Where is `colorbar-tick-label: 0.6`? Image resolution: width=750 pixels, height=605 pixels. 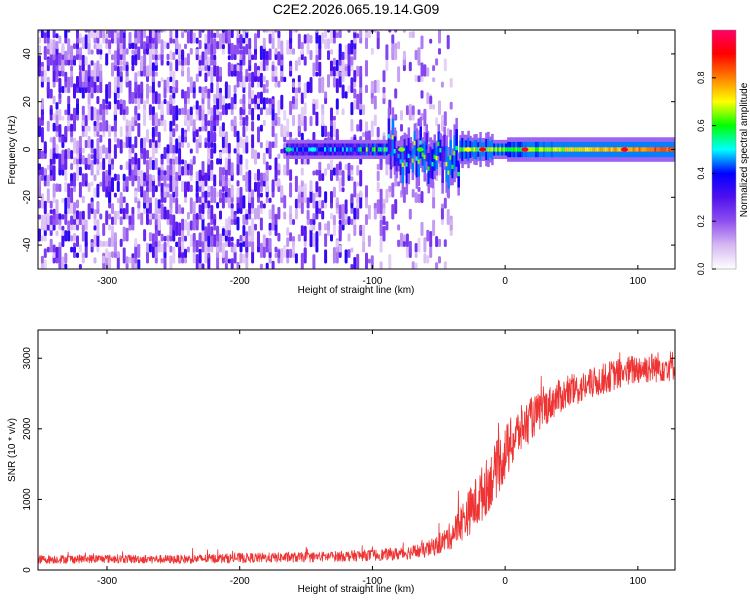 colorbar-tick-label: 0.6 is located at coordinates (701, 125).